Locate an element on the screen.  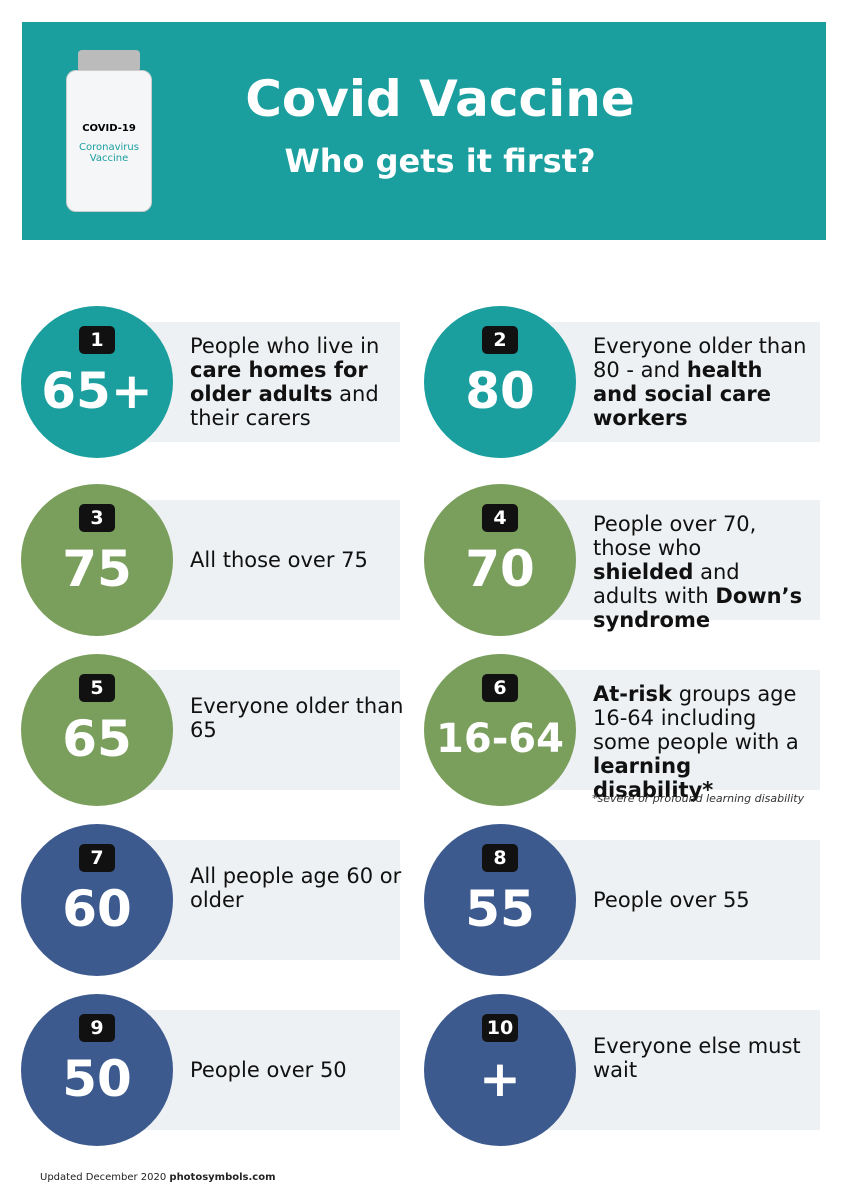
vial-text: Coronavirus is located at coordinates (109, 147).